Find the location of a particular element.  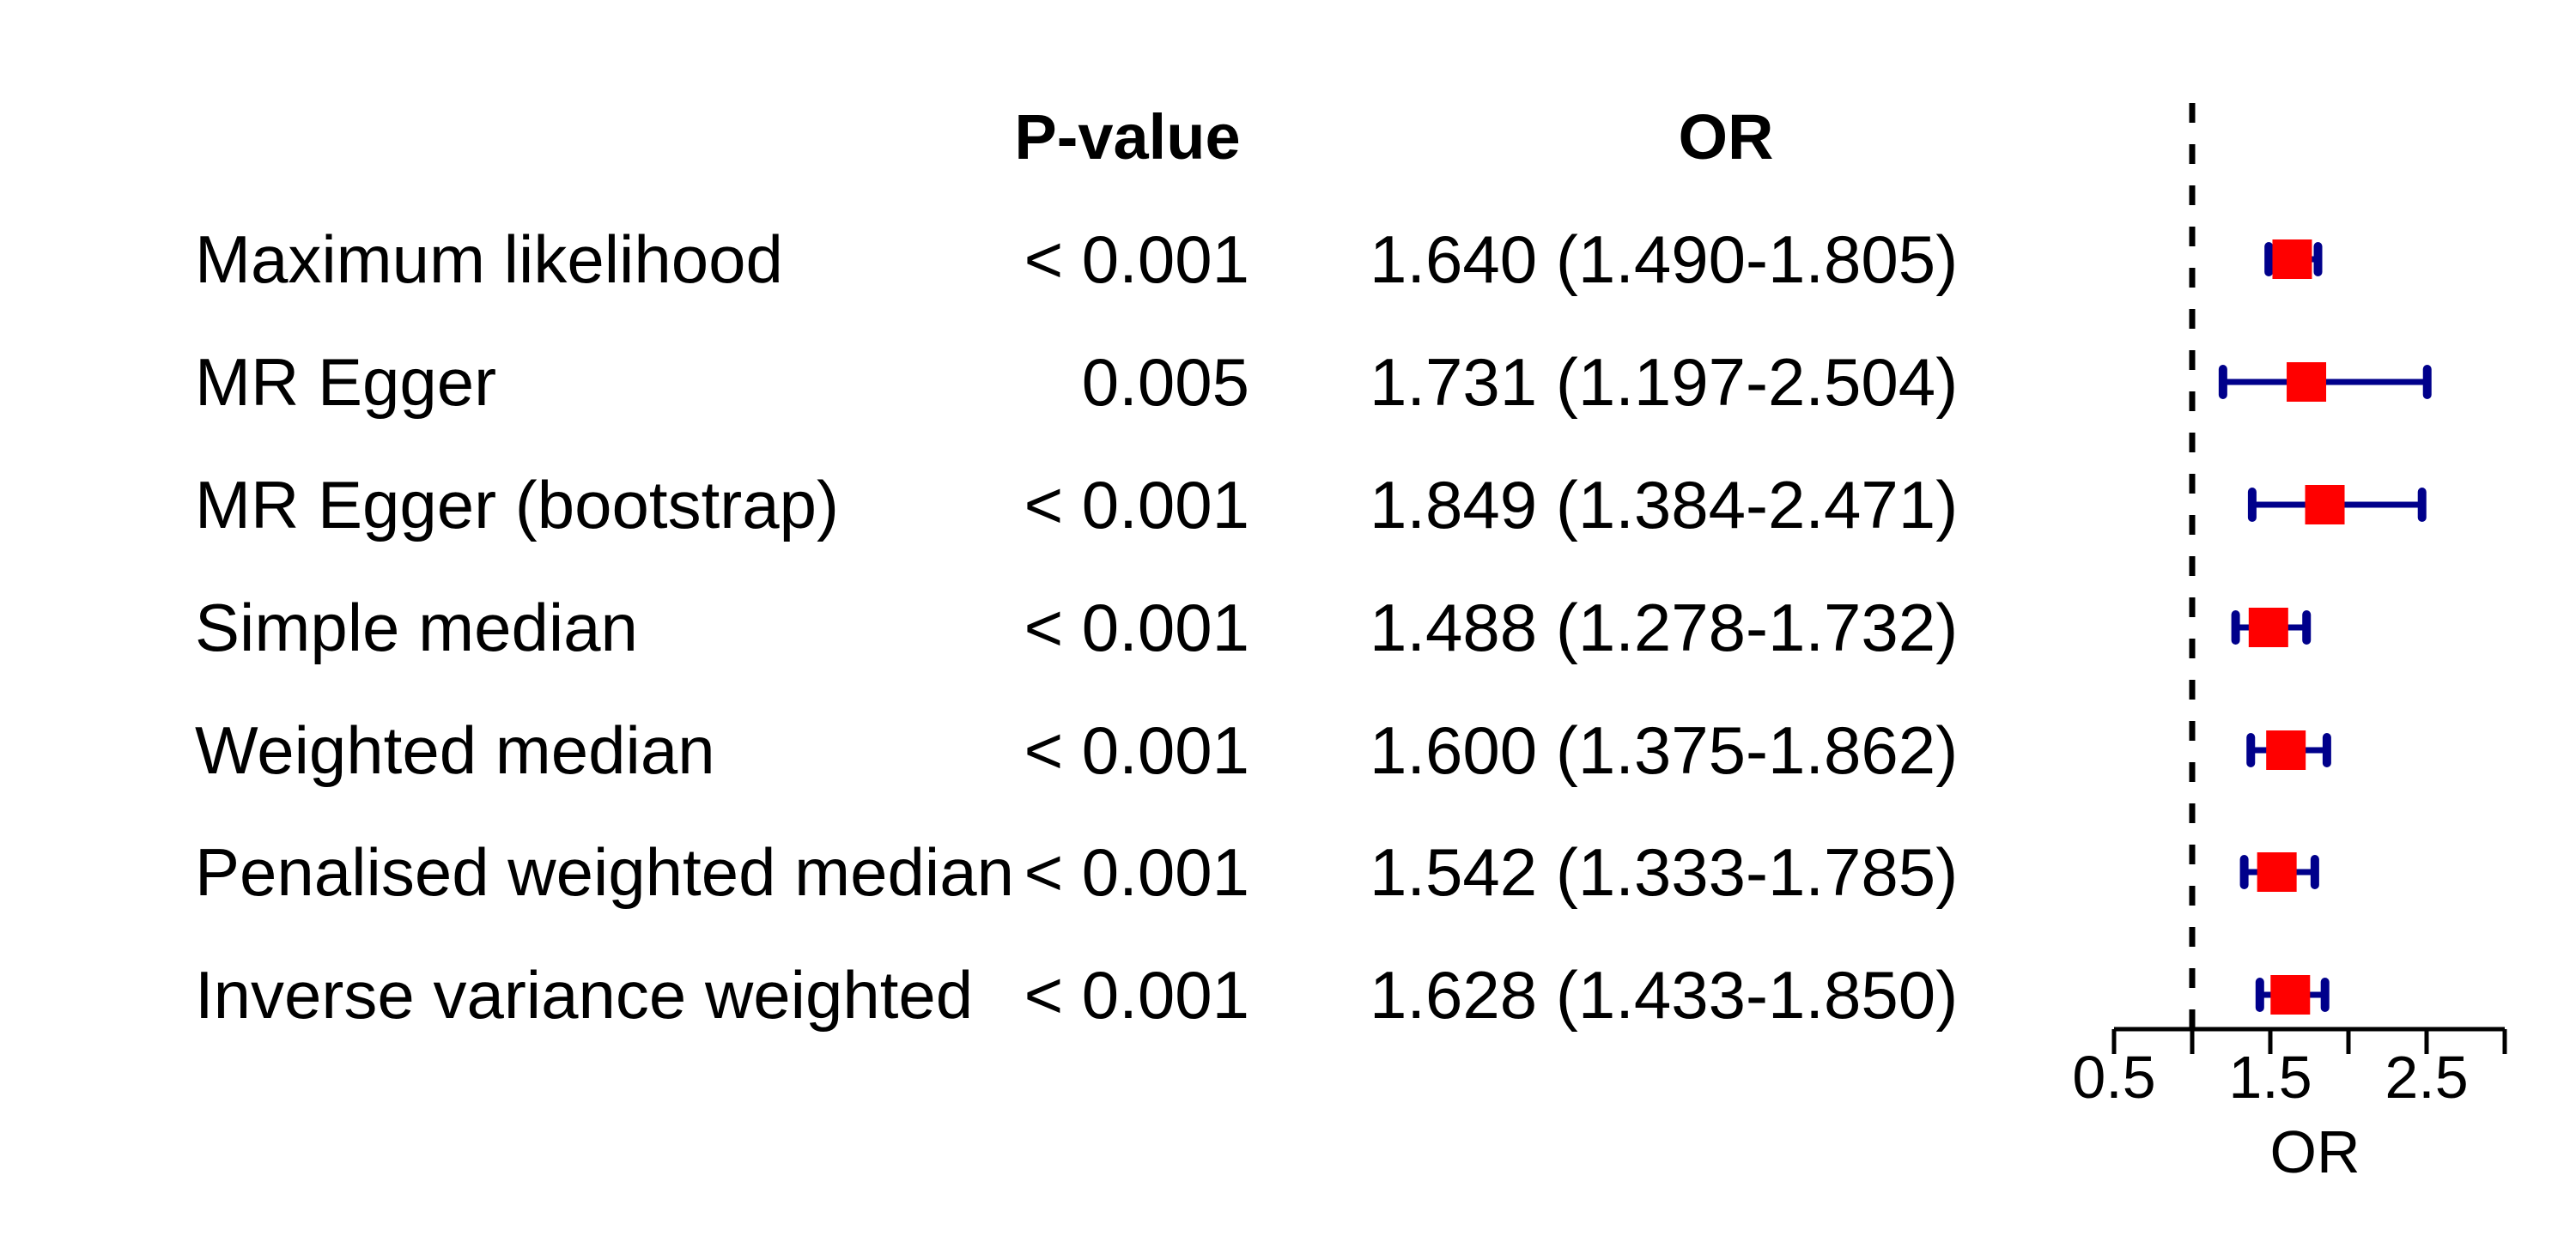

method-label: Weighted median is located at coordinates (455, 750).